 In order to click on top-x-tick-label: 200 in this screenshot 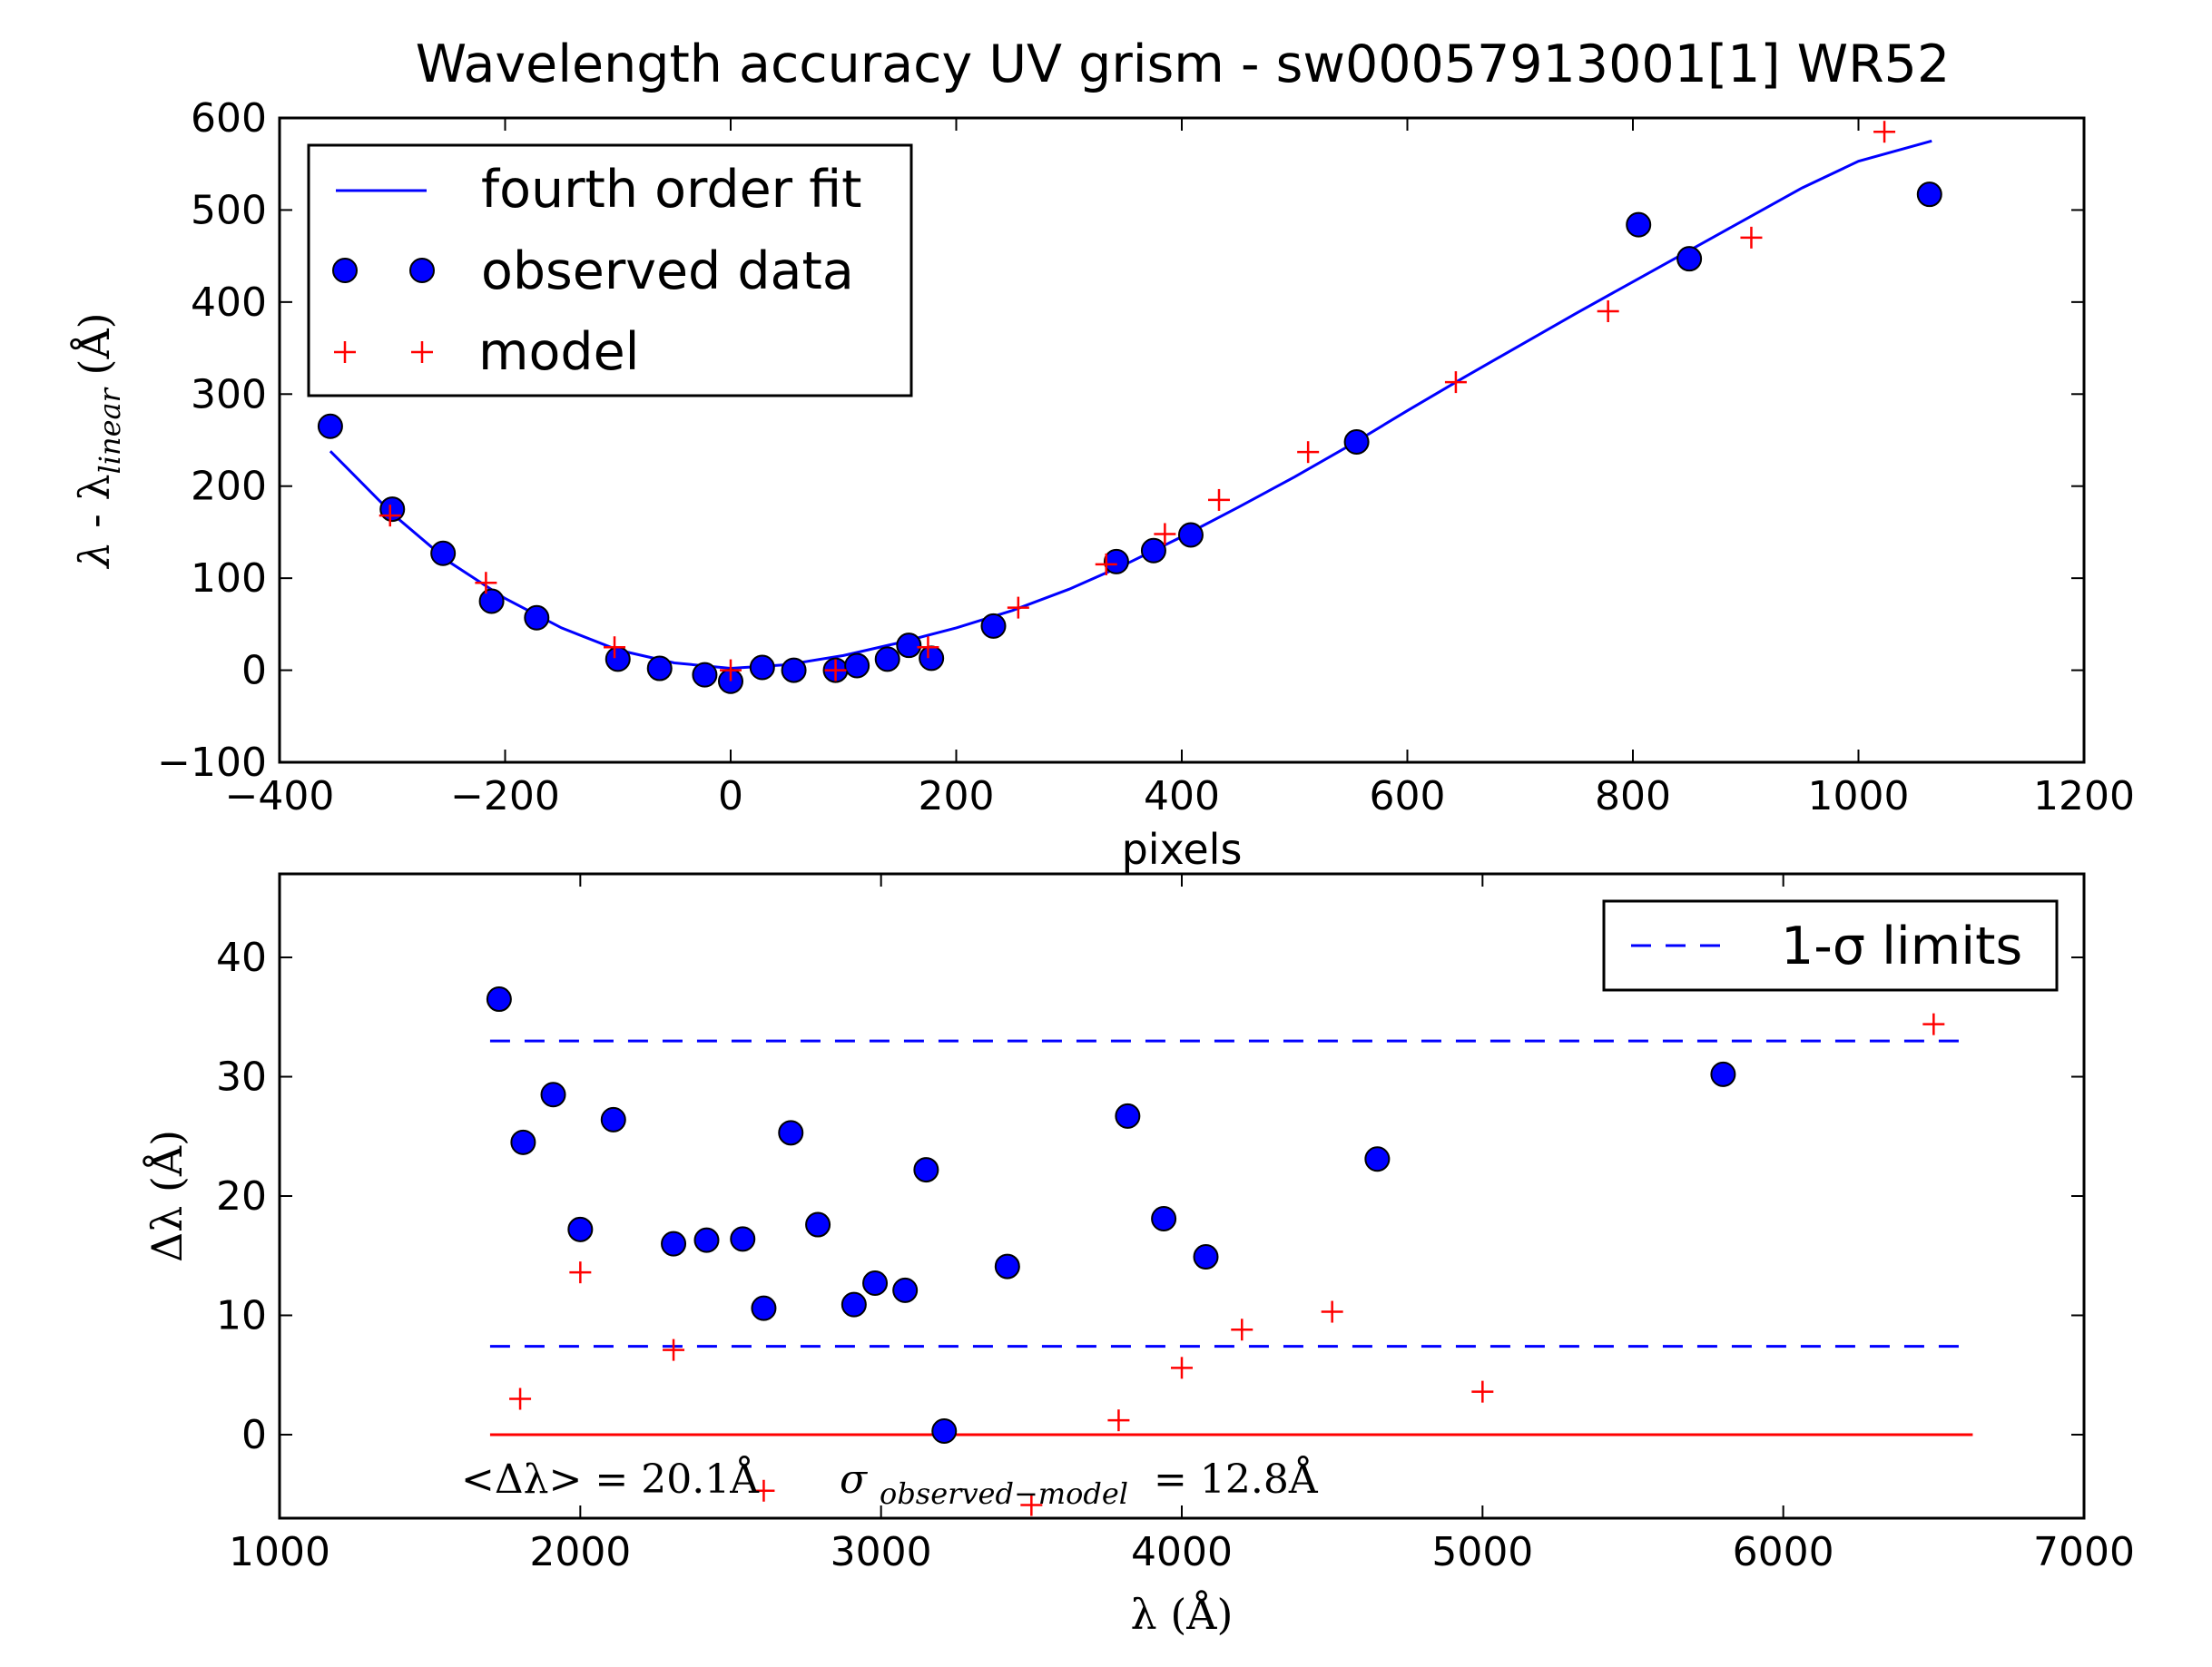, I will do `click(957, 796)`.